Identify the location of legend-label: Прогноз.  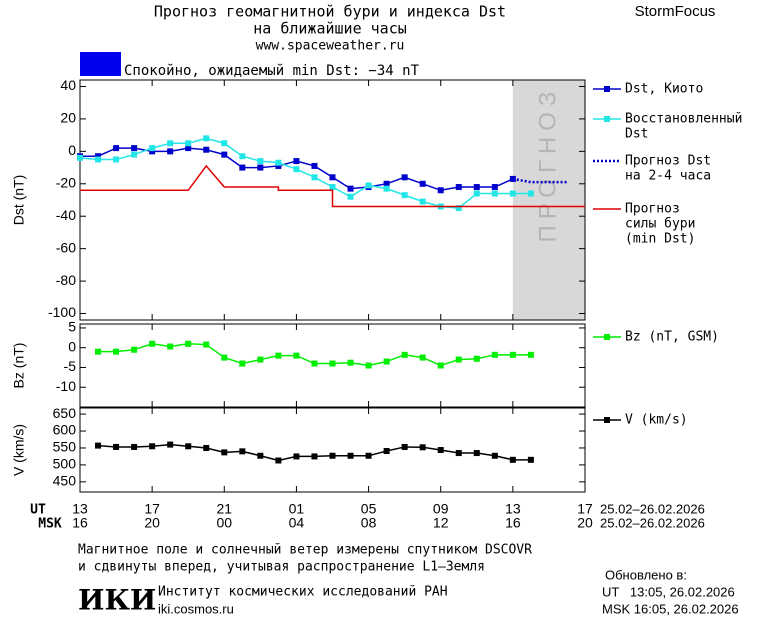
(652, 209).